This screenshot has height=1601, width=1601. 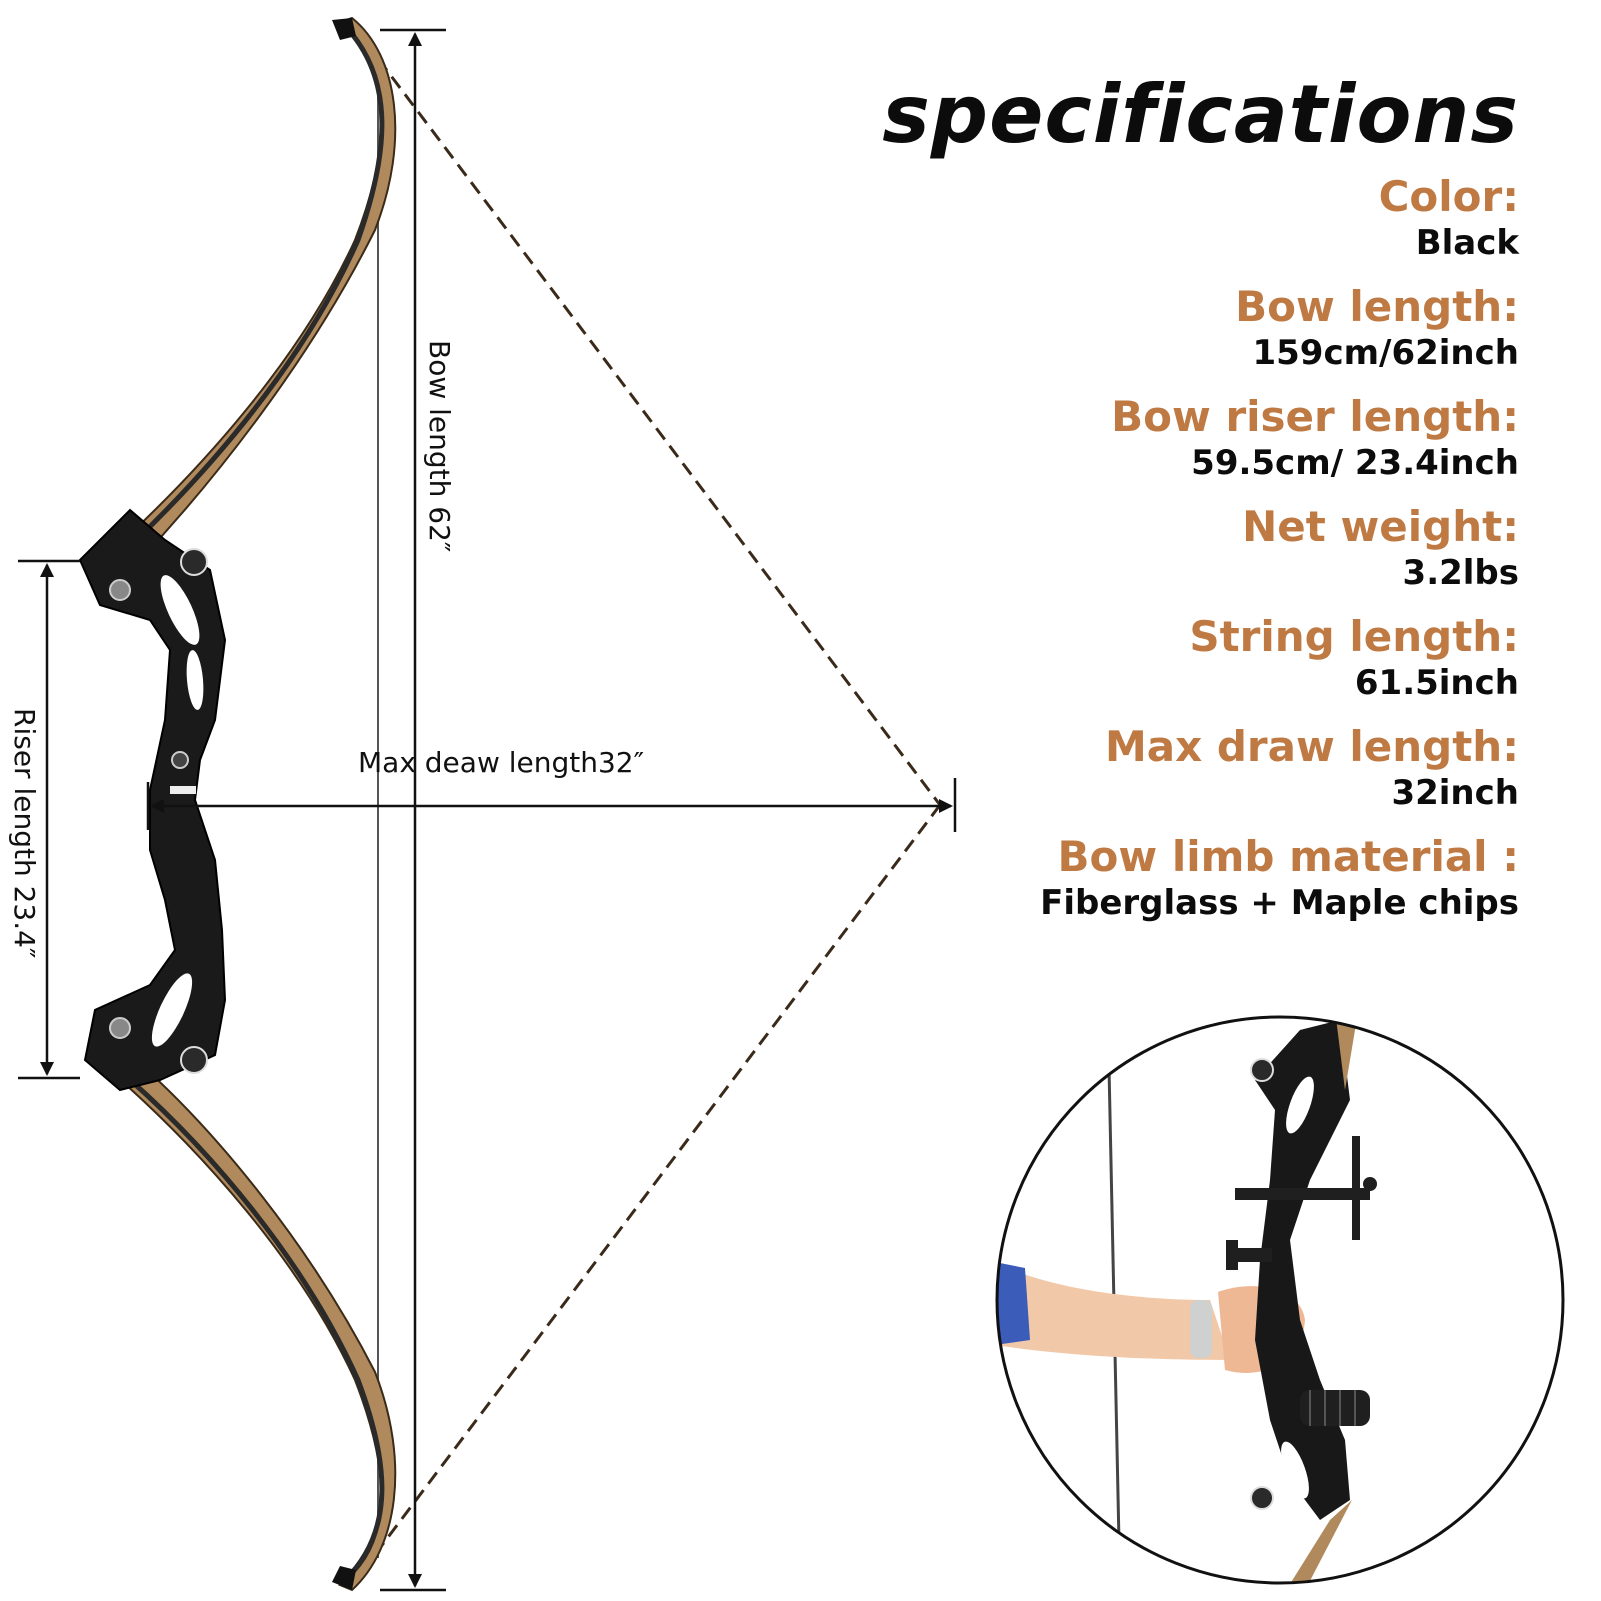 What do you see at coordinates (439, 446) in the screenshot?
I see `bow-length-label: Bow length 62″` at bounding box center [439, 446].